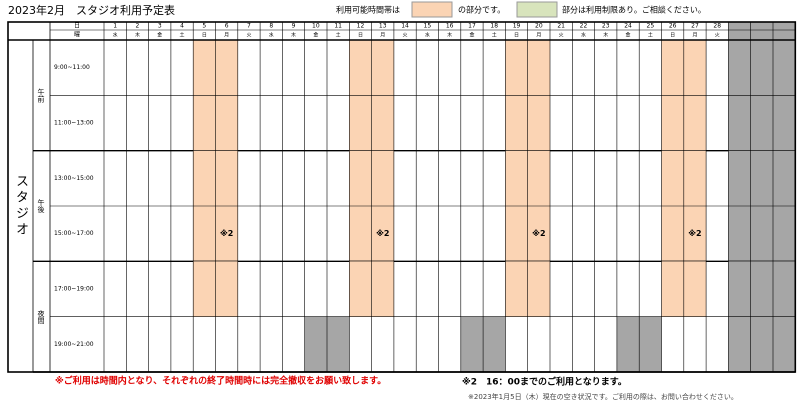 This screenshot has height=403, width=800. Describe the element at coordinates (271, 26) in the screenshot. I see `day-number: 8` at that location.